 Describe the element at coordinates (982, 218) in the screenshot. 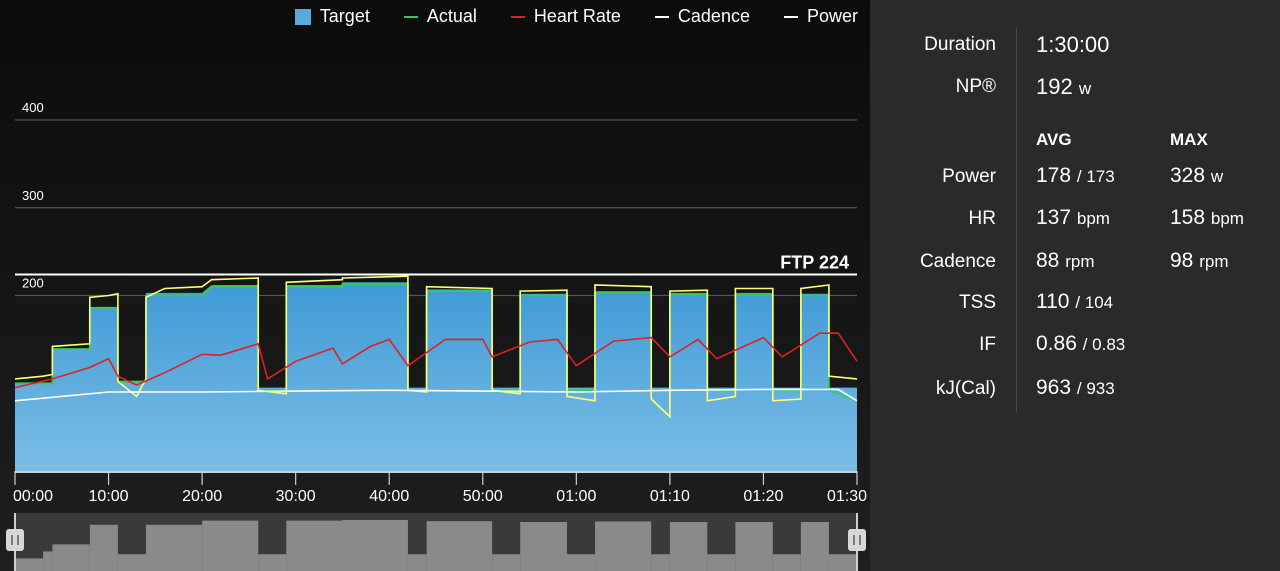

I see `hr-label: HR` at that location.